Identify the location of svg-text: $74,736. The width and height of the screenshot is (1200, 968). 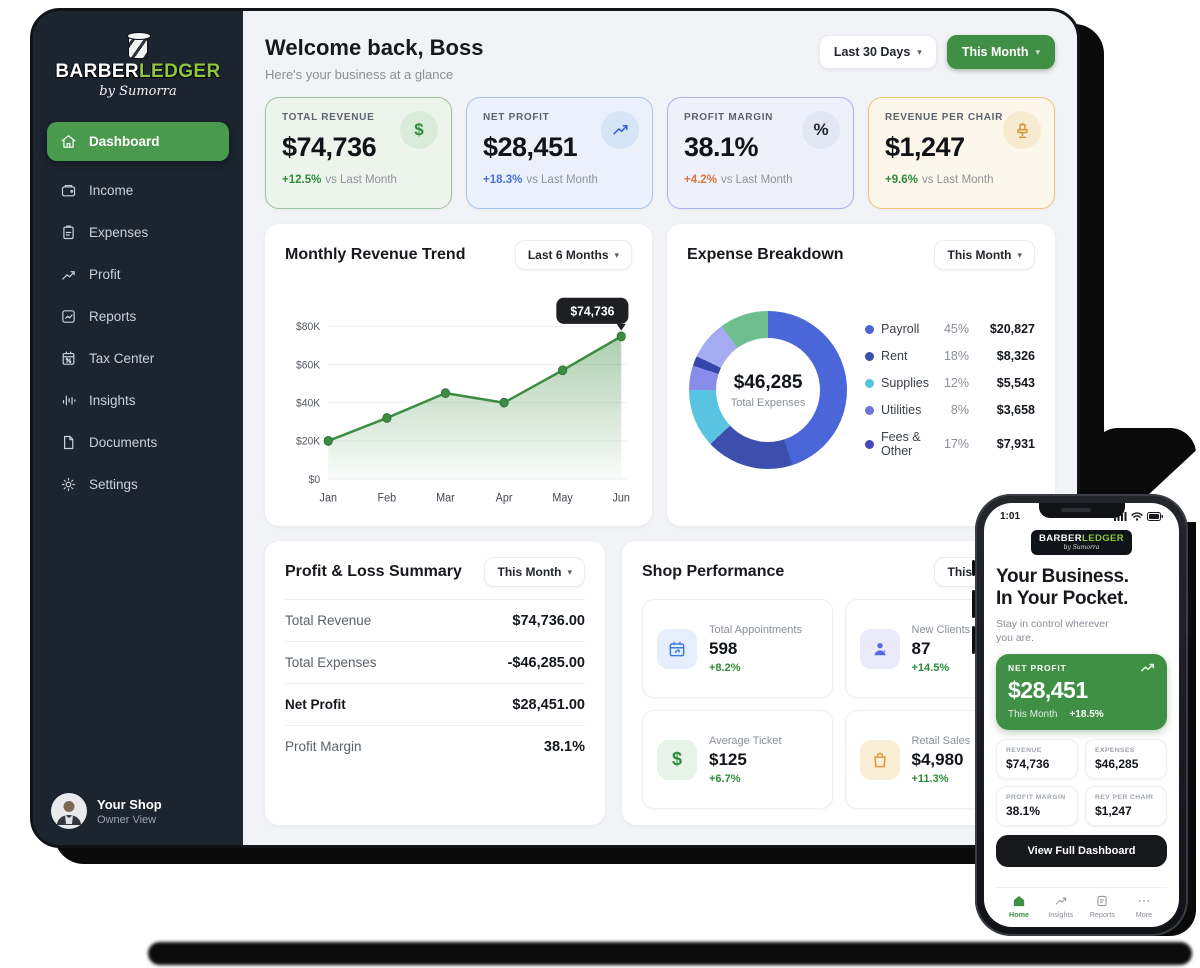
(592, 311).